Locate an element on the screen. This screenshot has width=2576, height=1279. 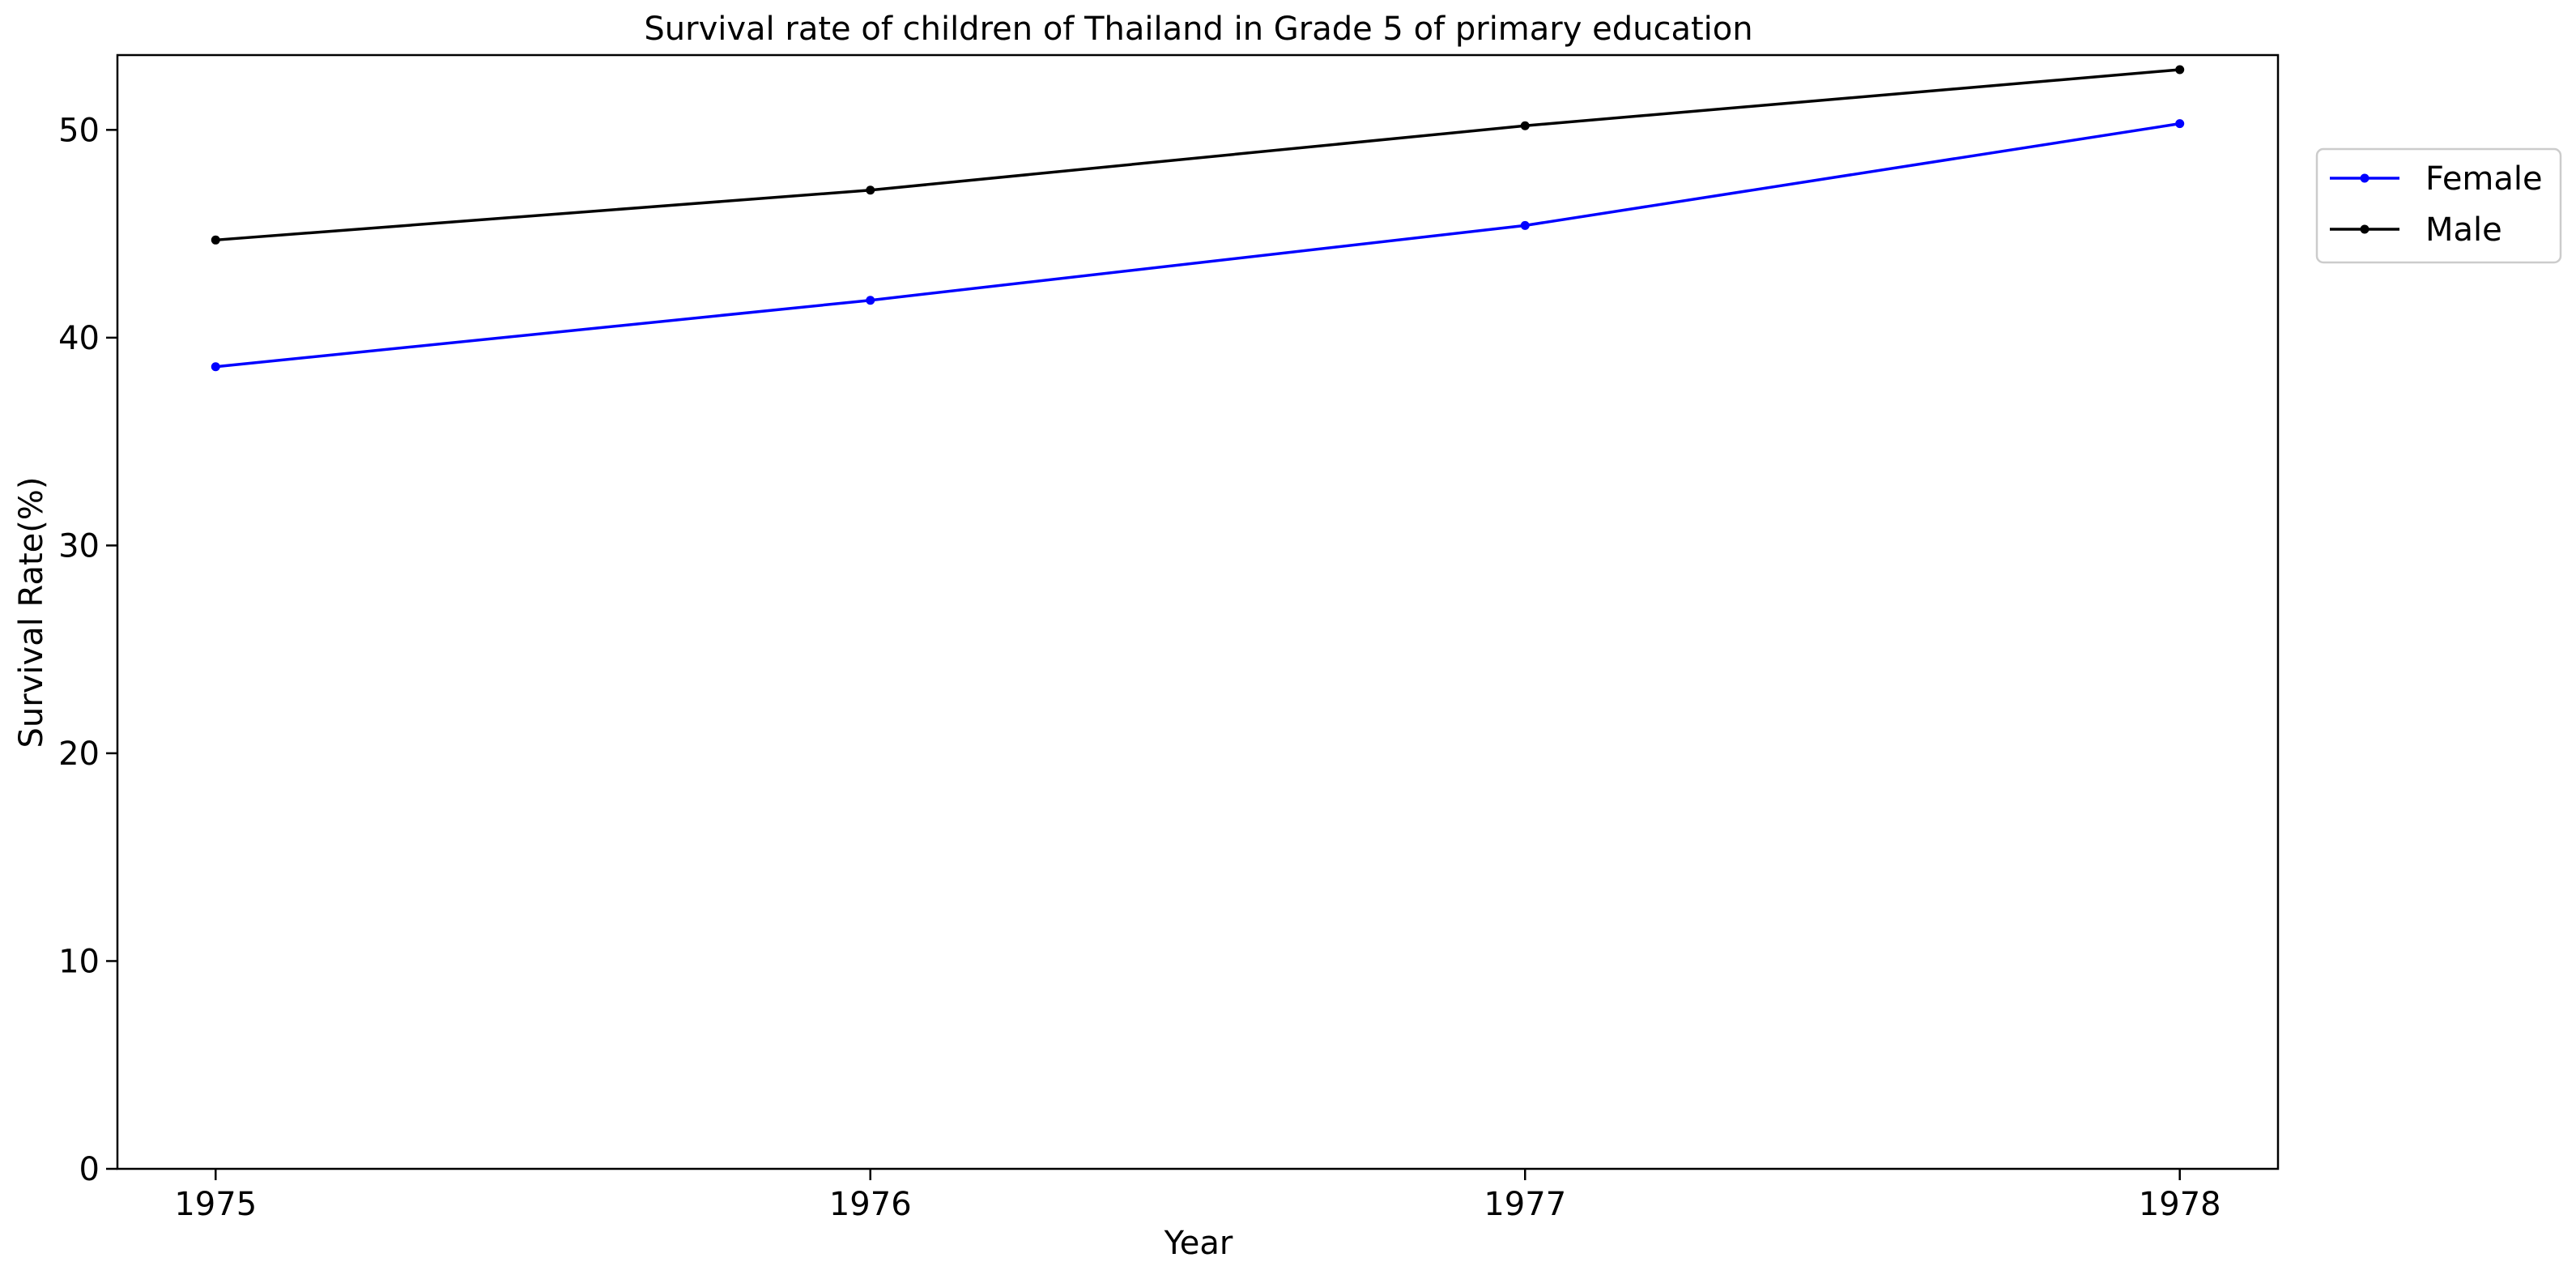
x-axis: 1975 1976 1977 1978 is located at coordinates (1197, 1196).